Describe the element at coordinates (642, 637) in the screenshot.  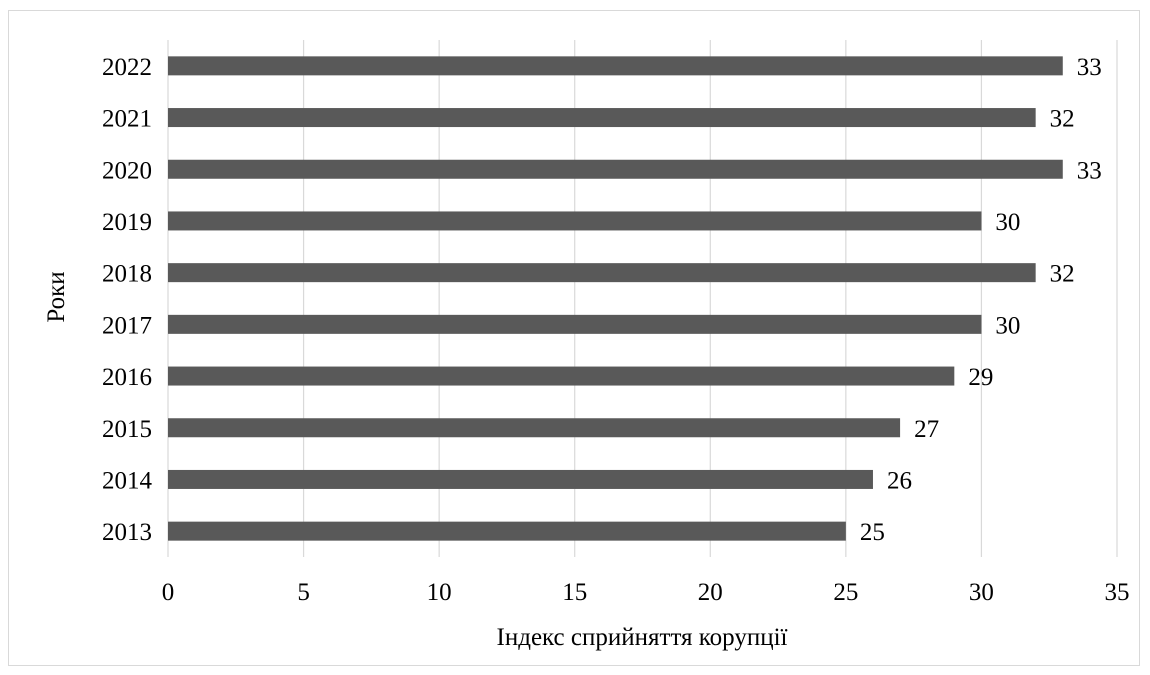
I see `x-axis-title: Індекс сприйняття корупції` at that location.